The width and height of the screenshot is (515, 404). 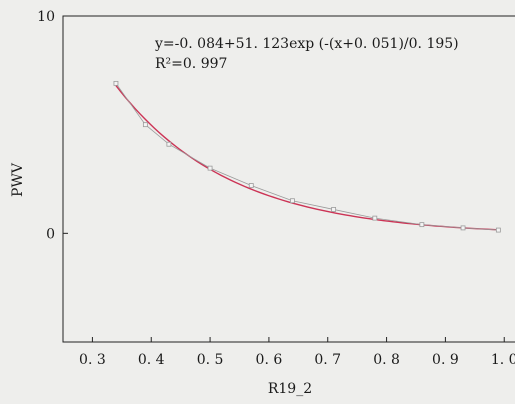 What do you see at coordinates (191, 64) in the screenshot?
I see `r2-annotation: R²=0. 997` at bounding box center [191, 64].